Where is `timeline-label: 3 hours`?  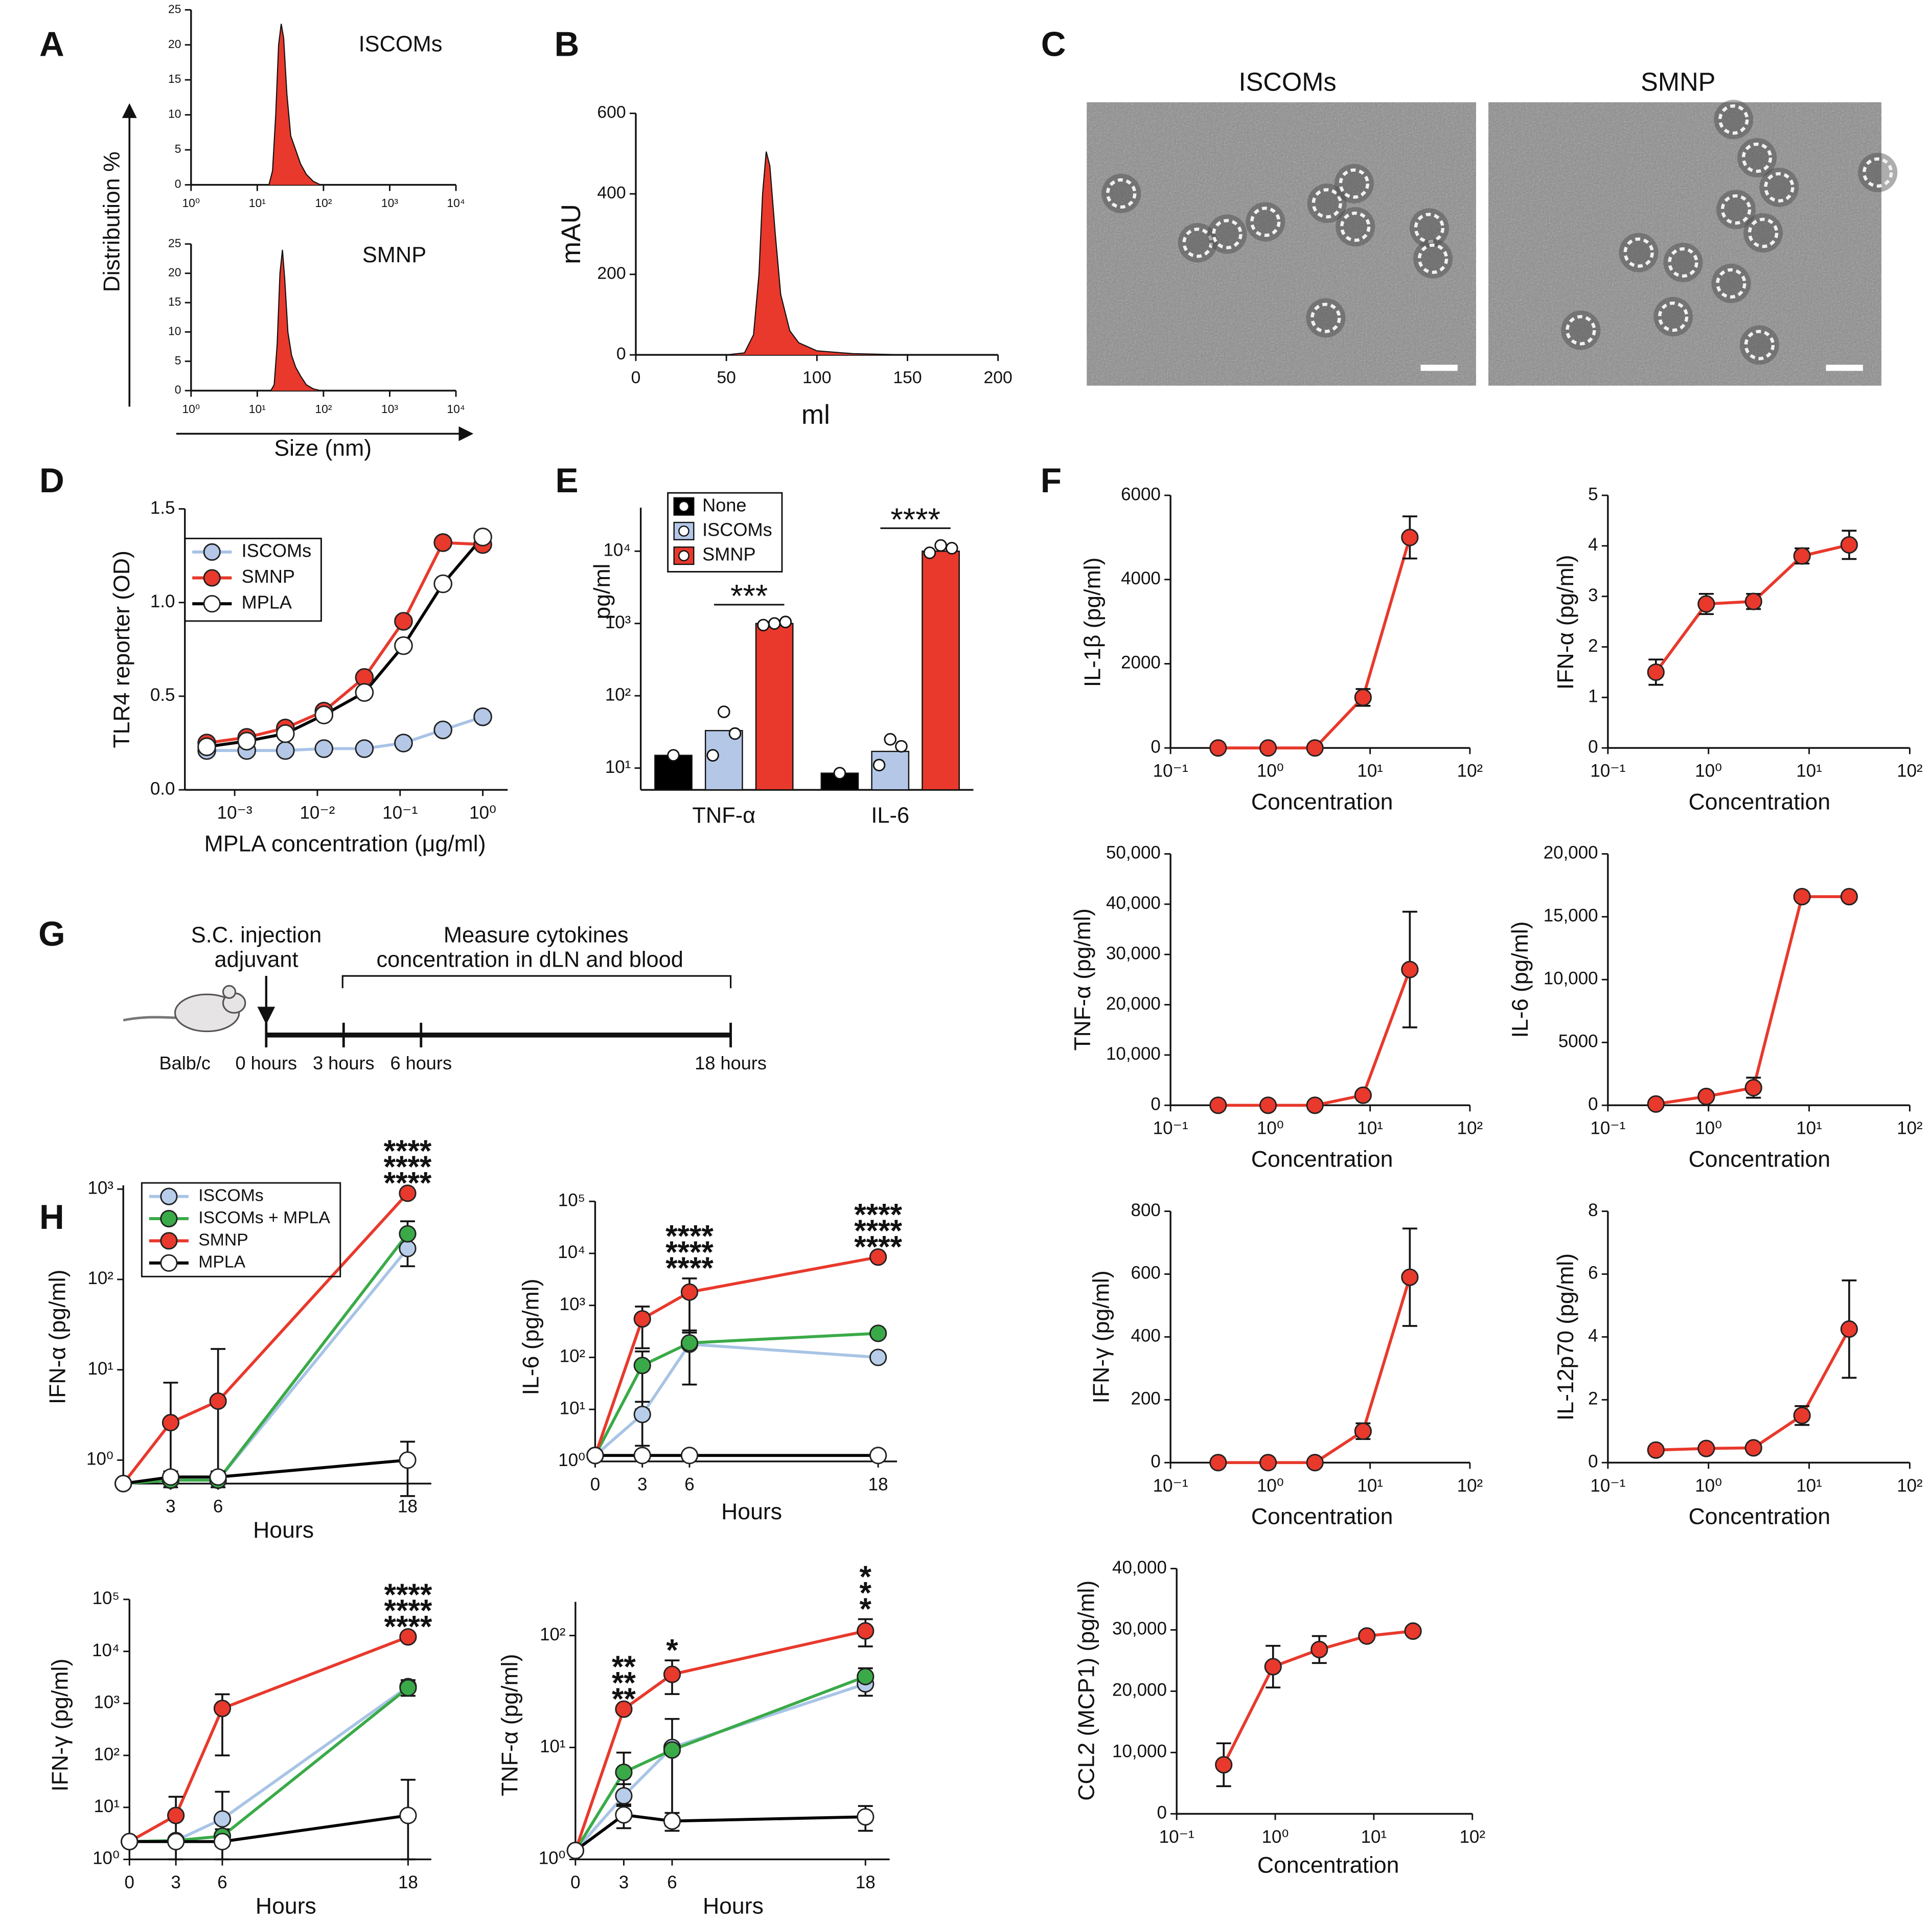 timeline-label: 3 hours is located at coordinates (344, 1063).